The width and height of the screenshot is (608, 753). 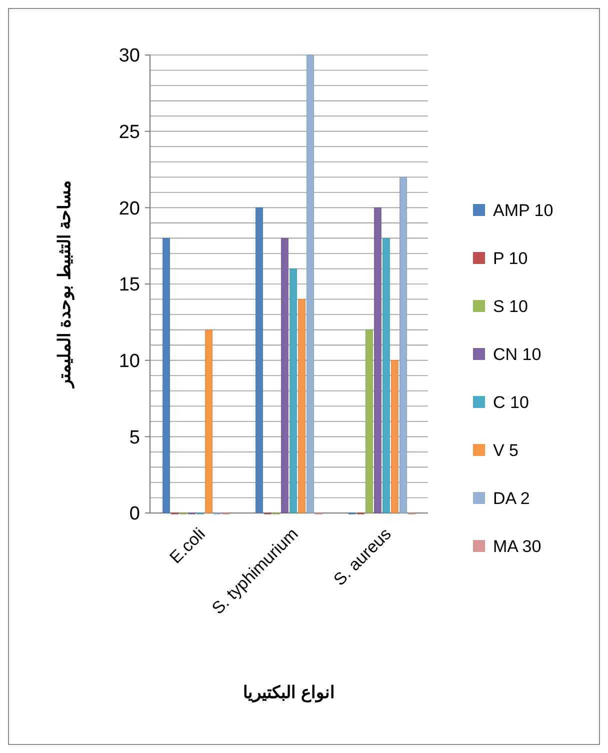 What do you see at coordinates (517, 546) in the screenshot?
I see `legend-label: MA 30` at bounding box center [517, 546].